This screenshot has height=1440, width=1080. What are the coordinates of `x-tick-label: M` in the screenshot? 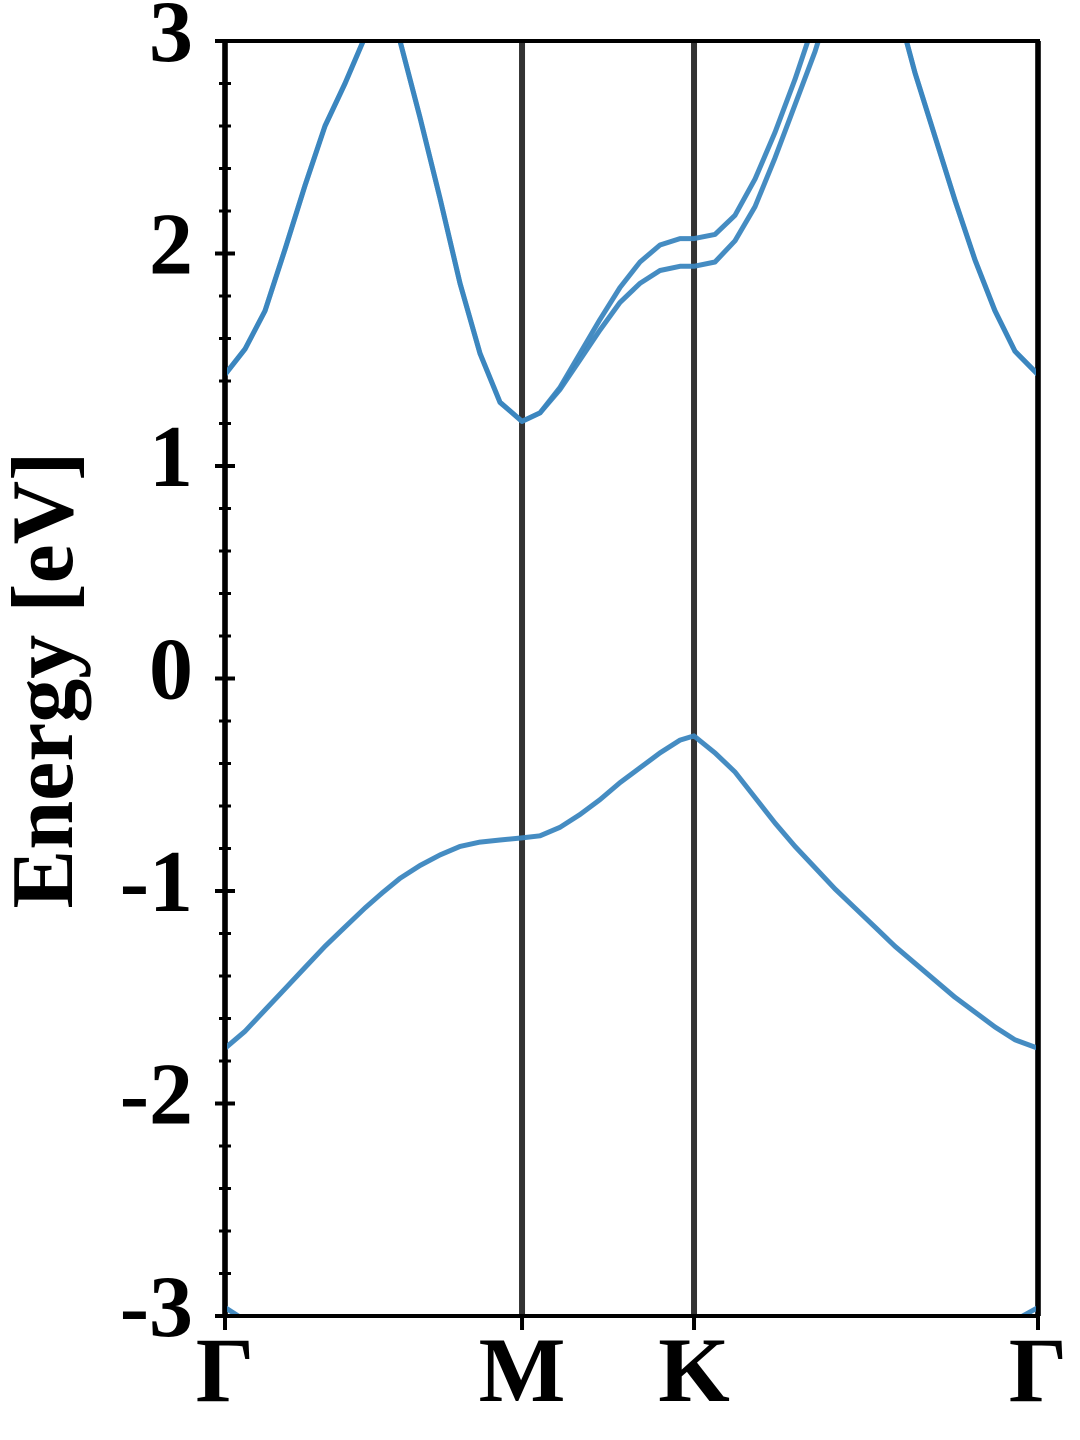 It's located at (522, 1370).